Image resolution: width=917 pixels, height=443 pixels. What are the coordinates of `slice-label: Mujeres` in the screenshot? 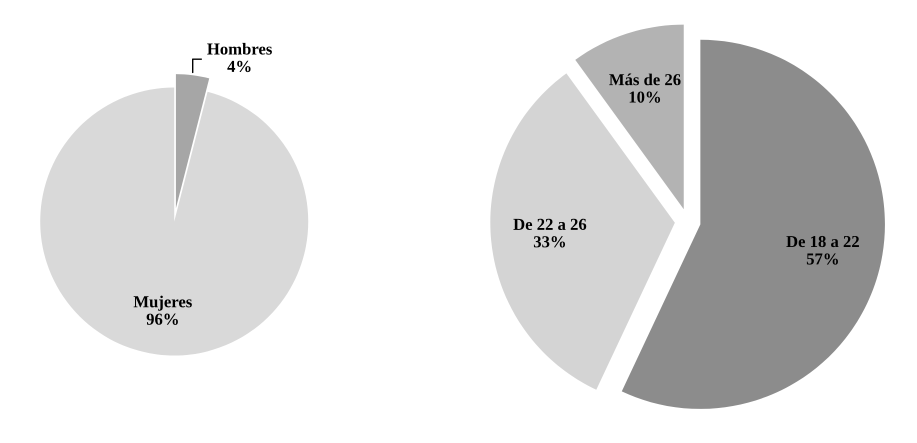 It's located at (163, 303).